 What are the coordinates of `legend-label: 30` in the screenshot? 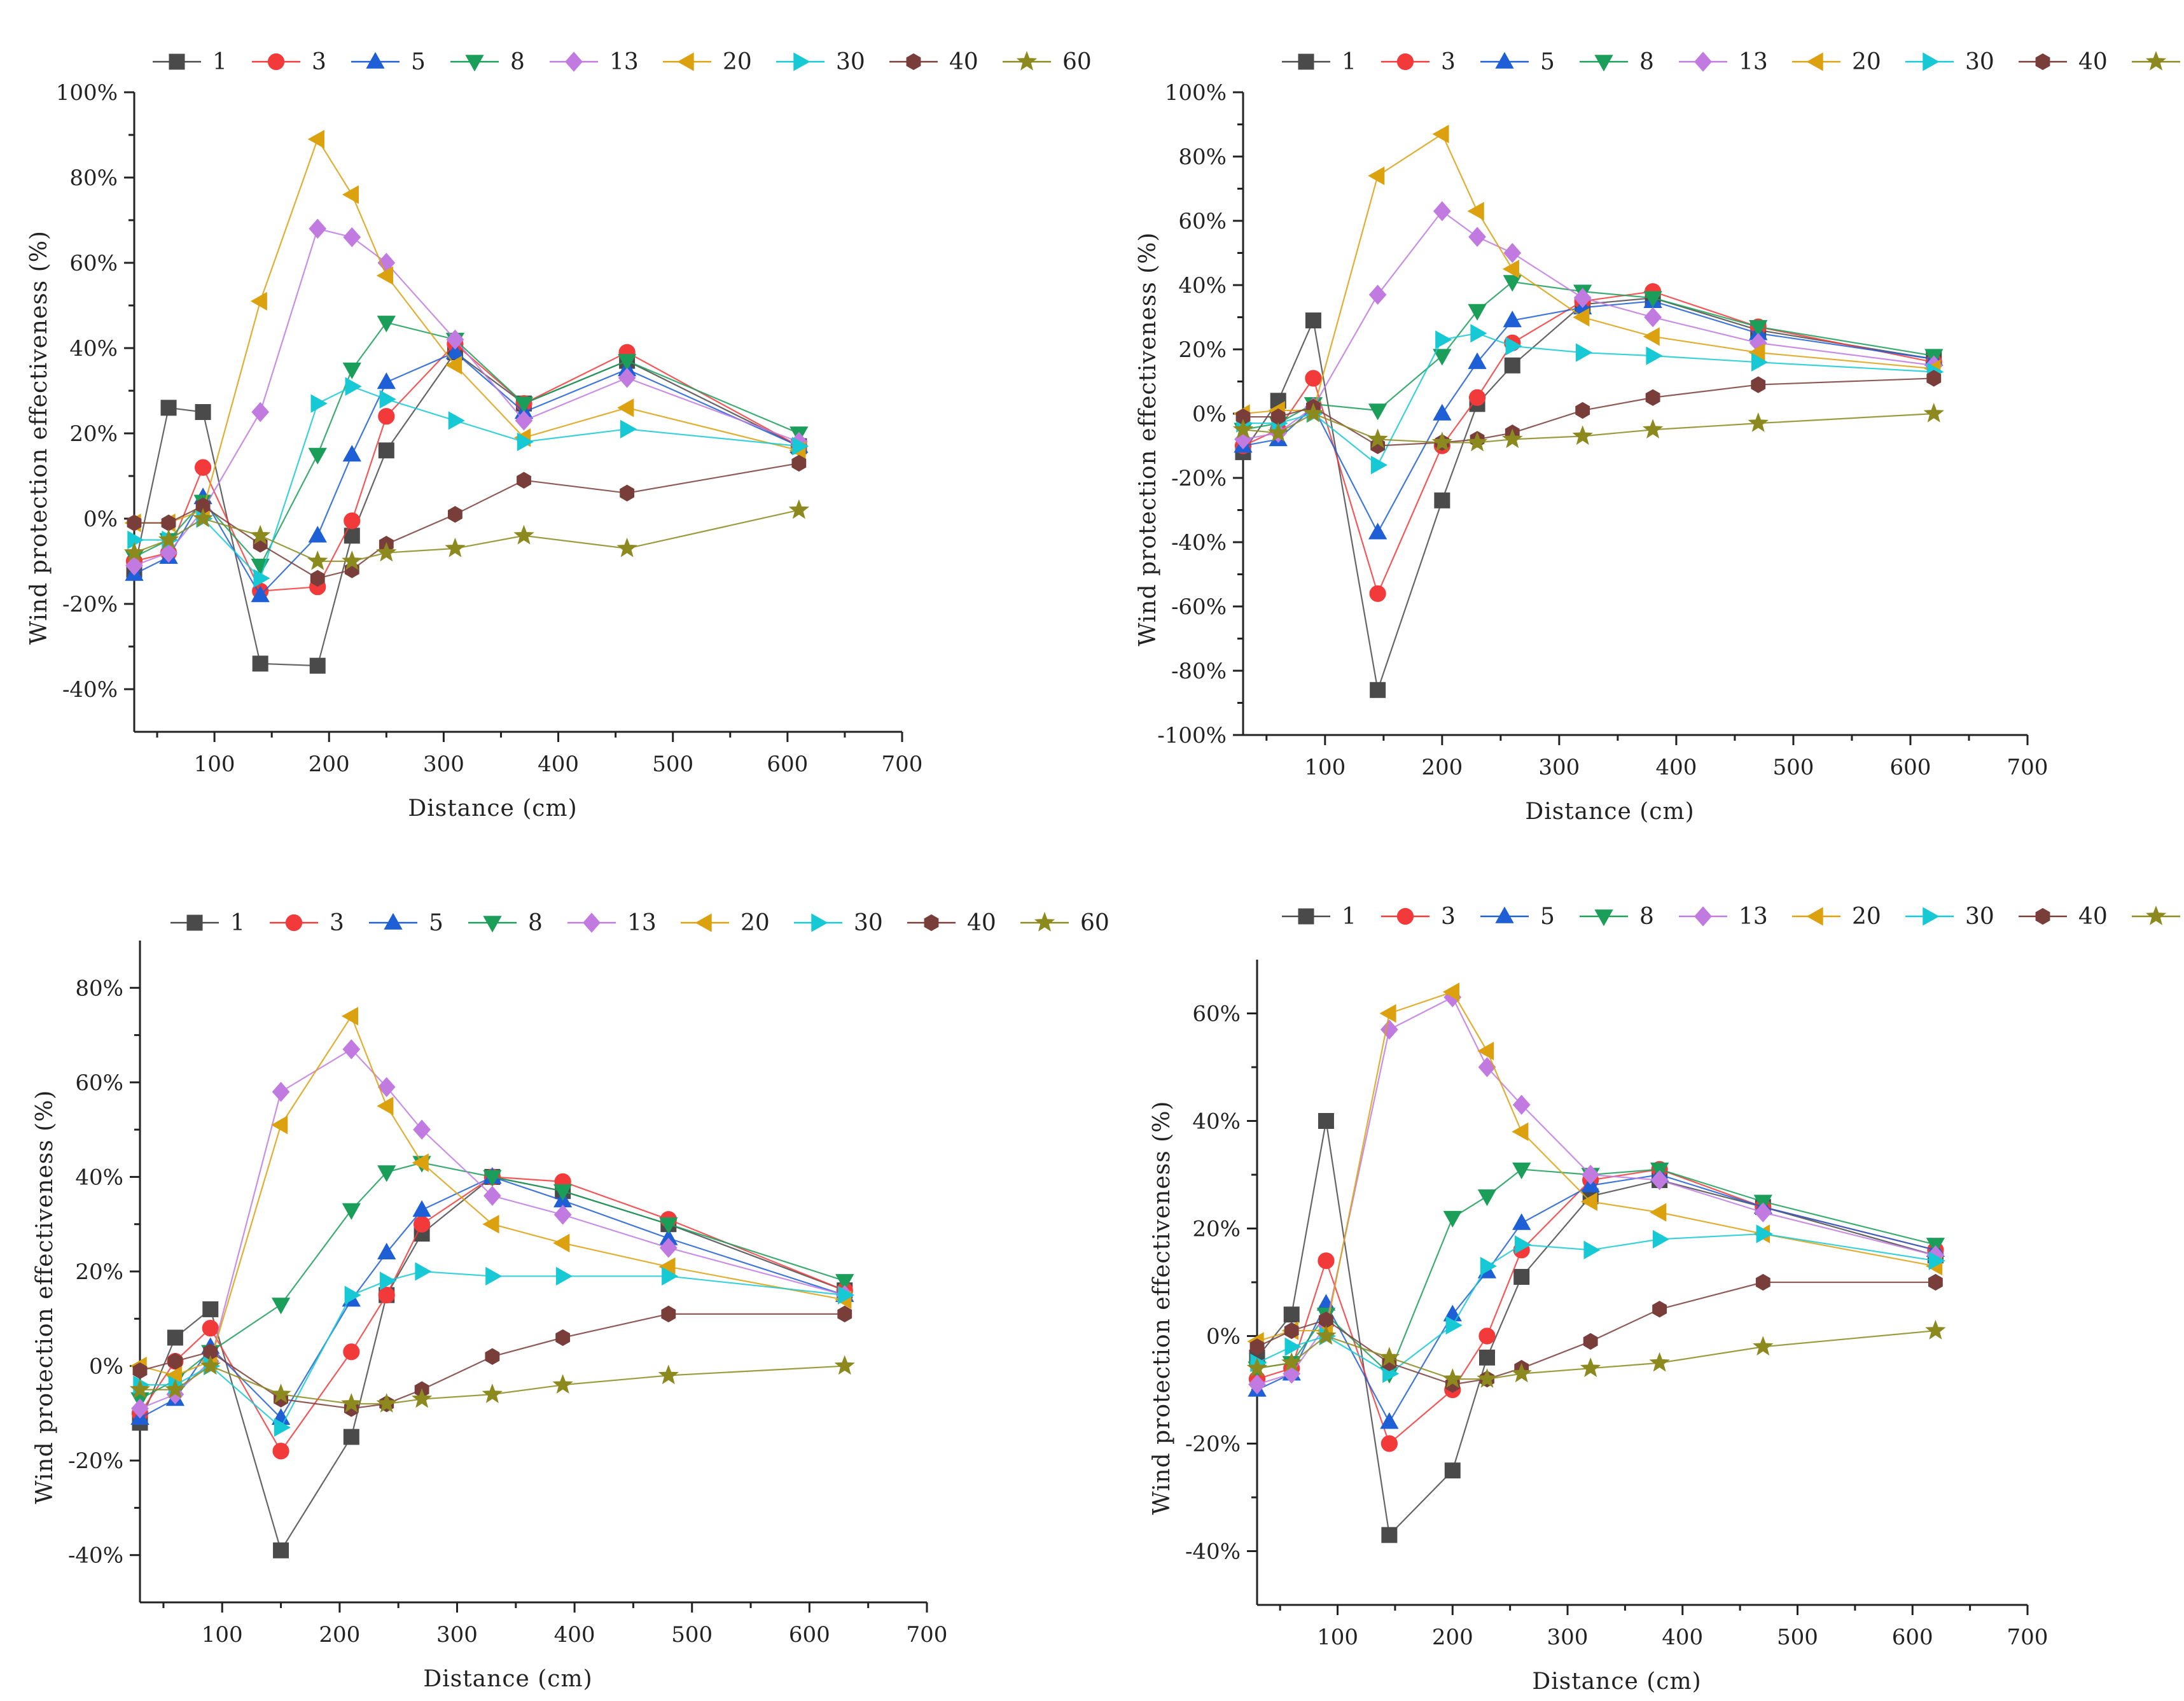 It's located at (1979, 62).